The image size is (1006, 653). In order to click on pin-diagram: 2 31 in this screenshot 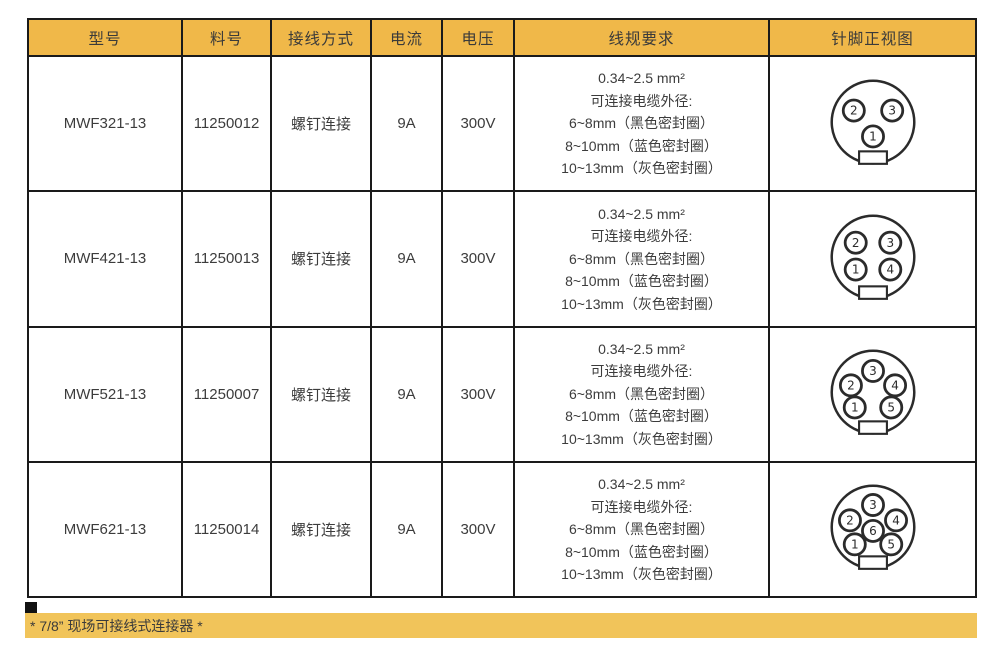, I will do `click(872, 122)`.